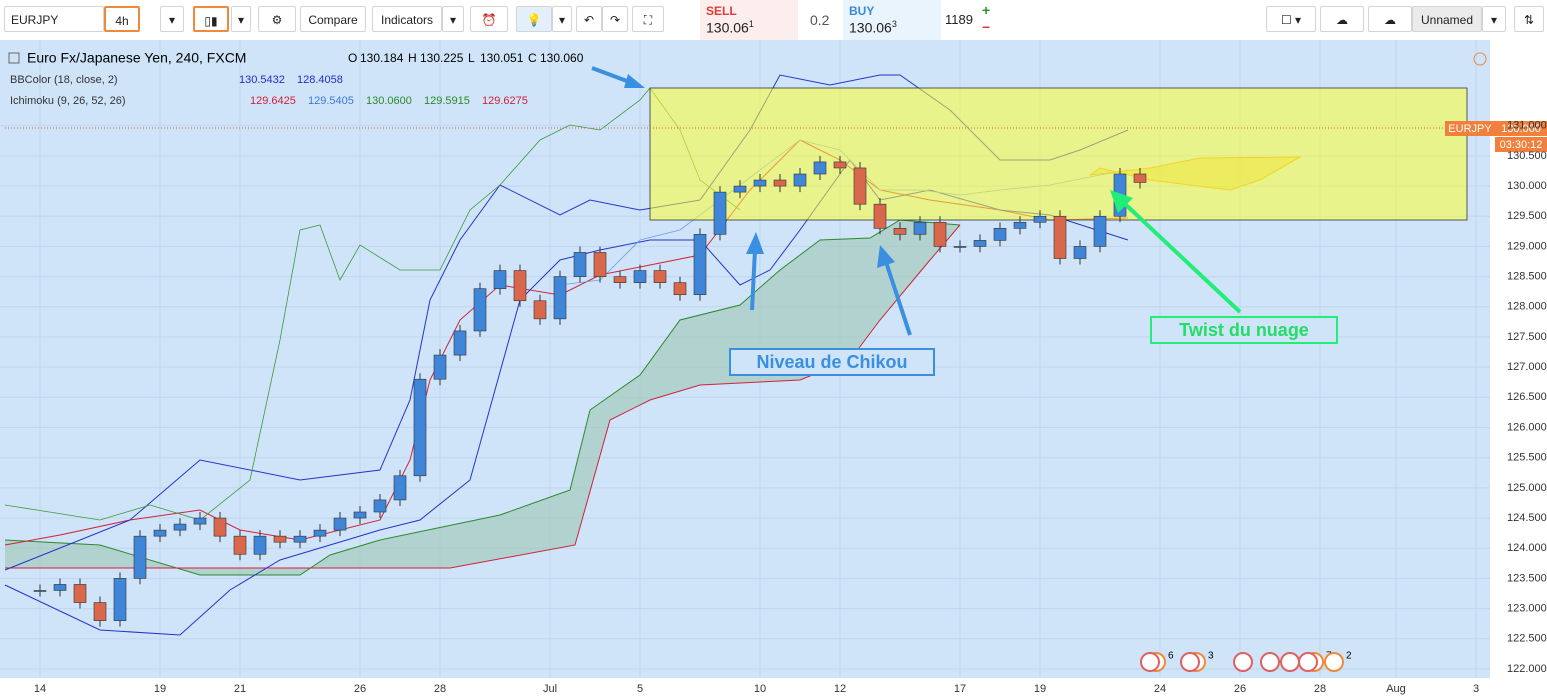 The height and width of the screenshot is (699, 1547). What do you see at coordinates (986, 10) in the screenshot?
I see `plus-button: +` at bounding box center [986, 10].